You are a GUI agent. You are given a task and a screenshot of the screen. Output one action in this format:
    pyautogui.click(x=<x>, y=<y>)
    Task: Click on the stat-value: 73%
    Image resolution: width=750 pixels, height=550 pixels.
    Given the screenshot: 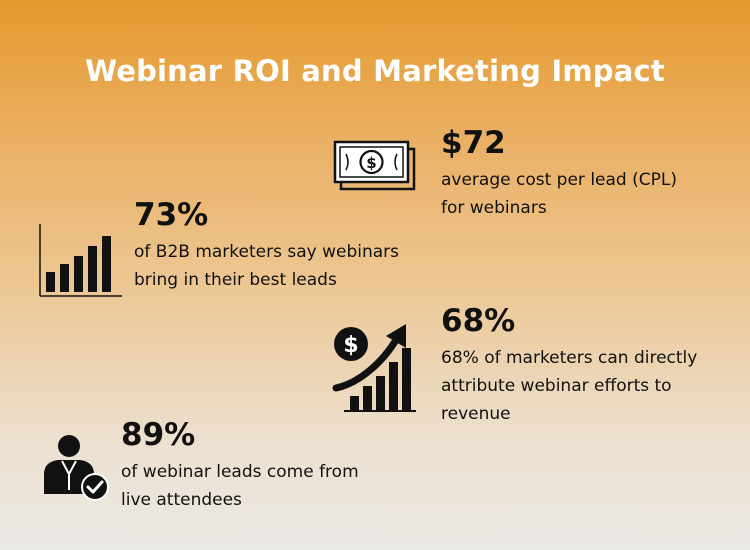 What is the action you would take?
    pyautogui.click(x=171, y=215)
    